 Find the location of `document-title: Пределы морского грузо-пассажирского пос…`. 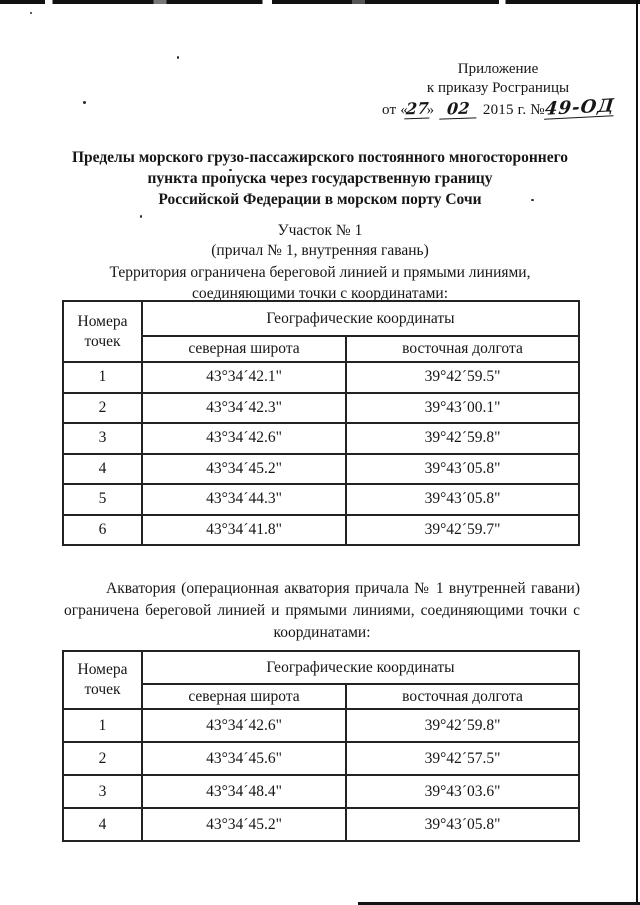

document-title: Пределы морского грузо-пассажирского пос… is located at coordinates (320, 178).